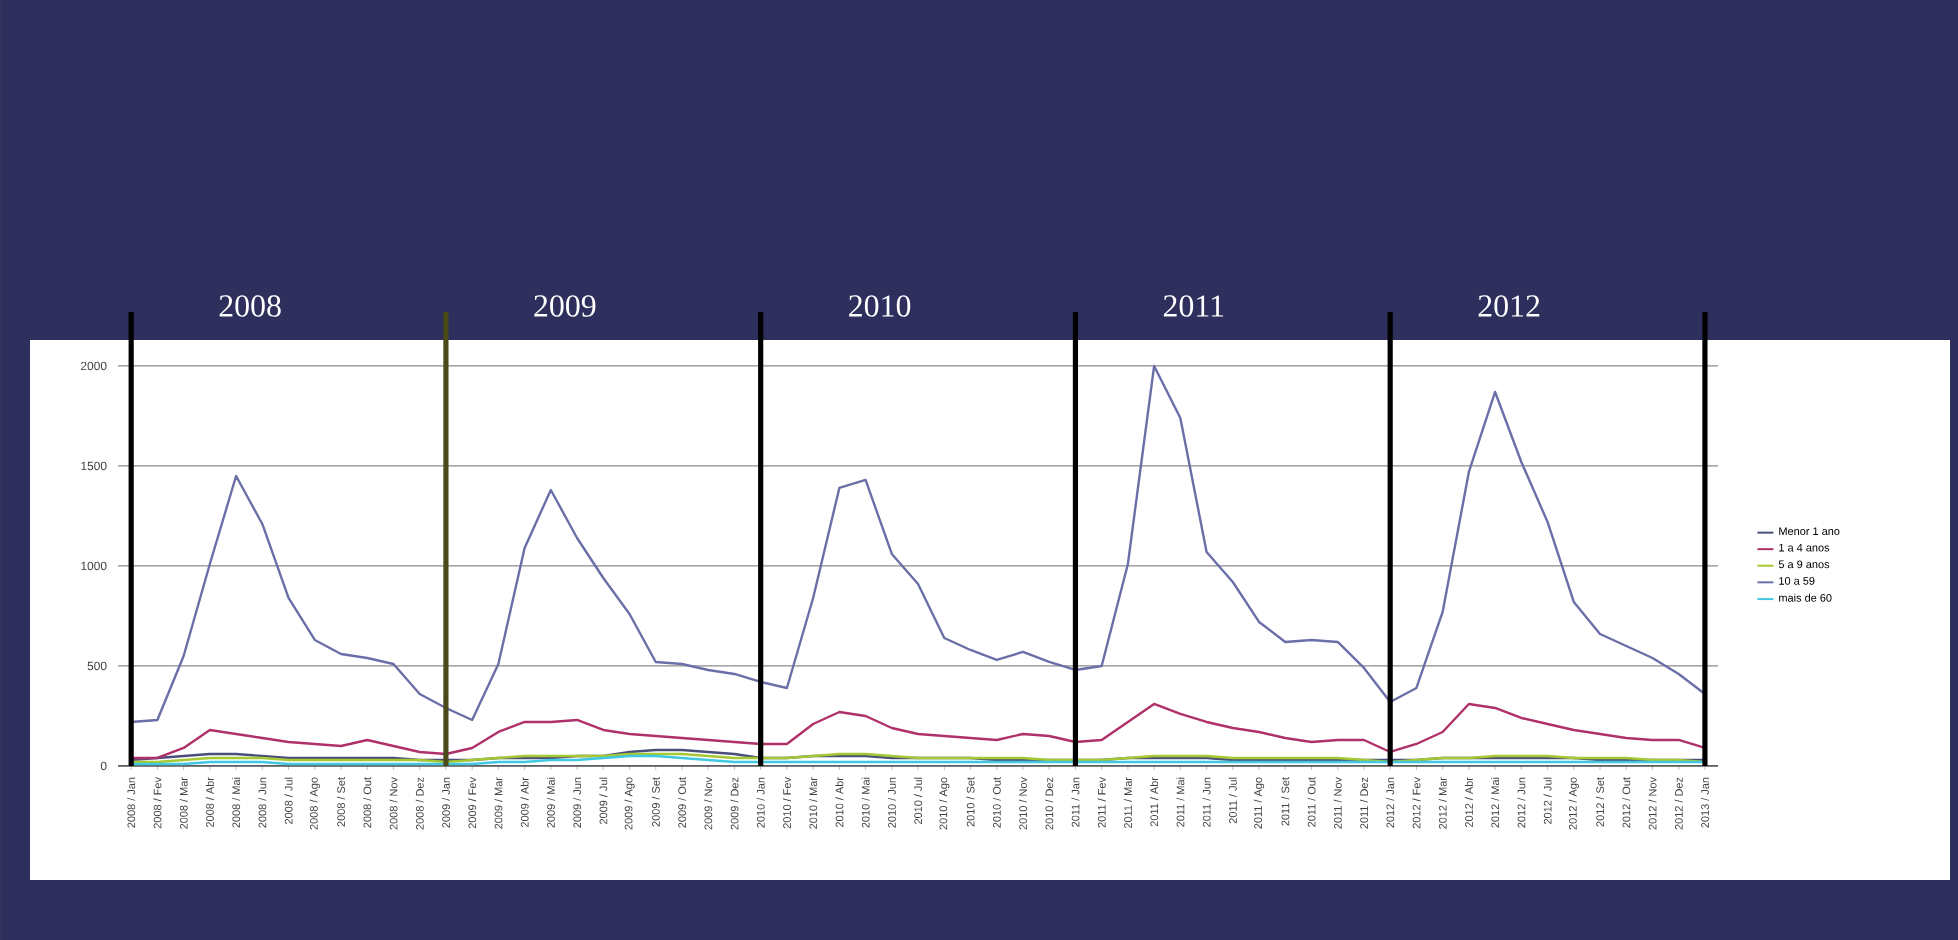 The width and height of the screenshot is (1958, 940). Describe the element at coordinates (565, 306) in the screenshot. I see `ref-line-label: 2009` at that location.